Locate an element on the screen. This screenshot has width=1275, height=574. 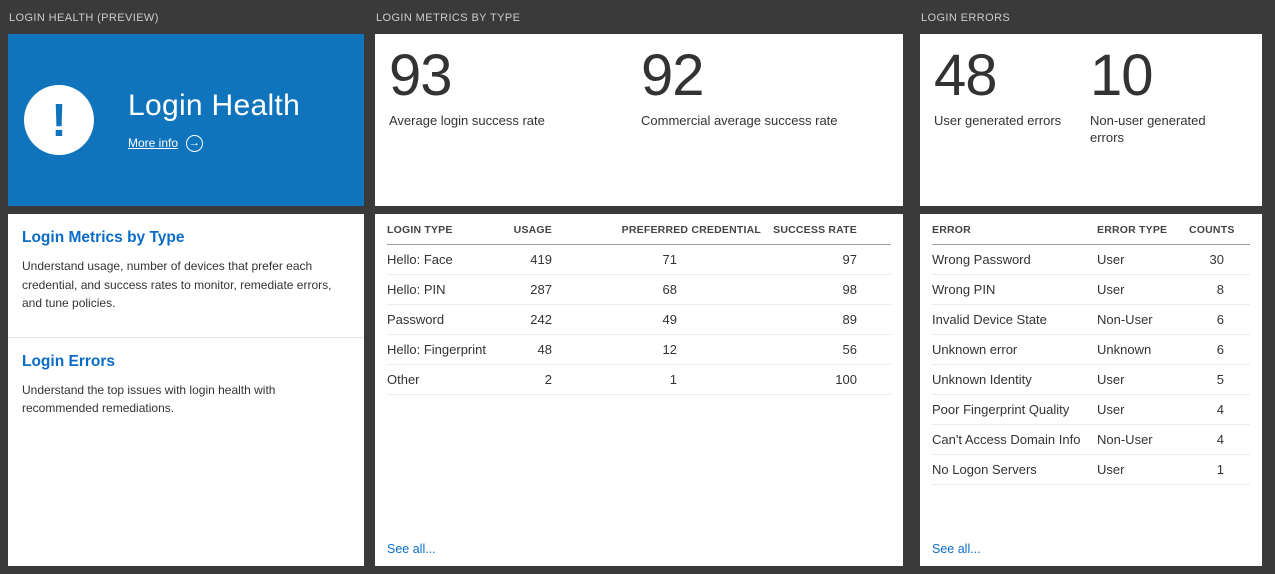
stat-label: Non-user generated errors is located at coordinates (1148, 128).